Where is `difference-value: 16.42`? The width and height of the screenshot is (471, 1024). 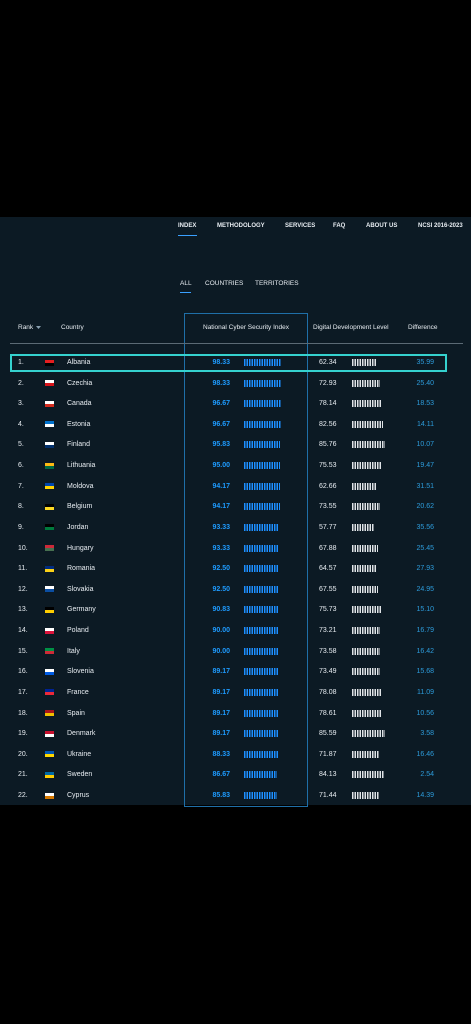
difference-value: 16.42 is located at coordinates (425, 651).